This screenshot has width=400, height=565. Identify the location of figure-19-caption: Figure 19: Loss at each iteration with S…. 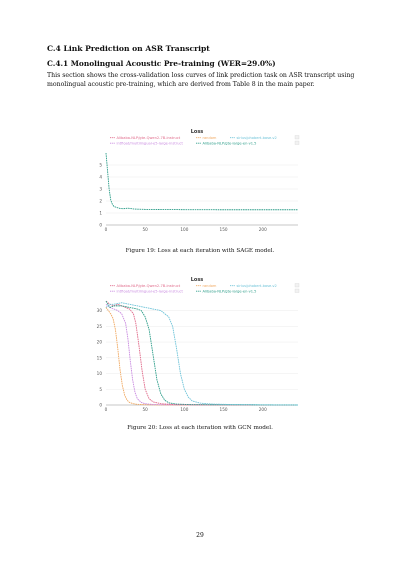
(200, 251).